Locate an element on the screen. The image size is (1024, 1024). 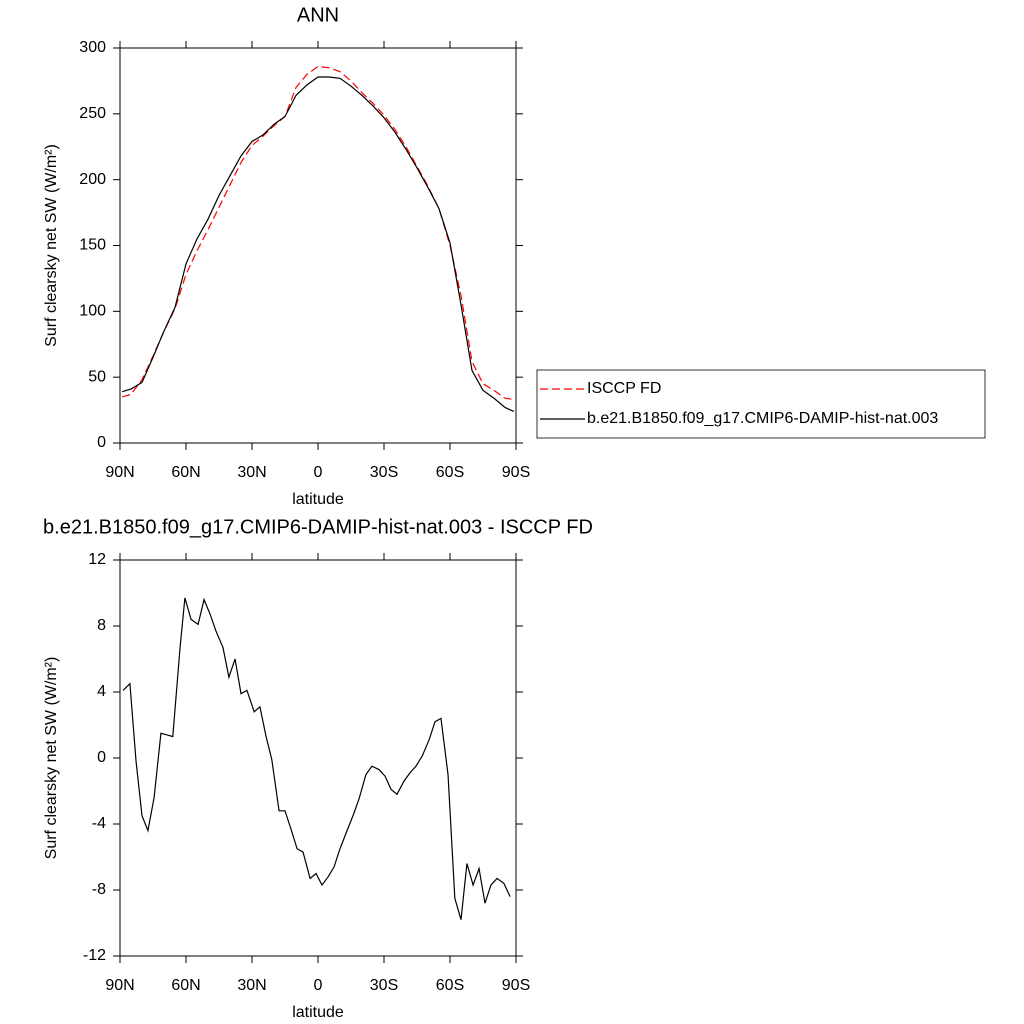
y-tick-label: 300 is located at coordinates (92, 47).